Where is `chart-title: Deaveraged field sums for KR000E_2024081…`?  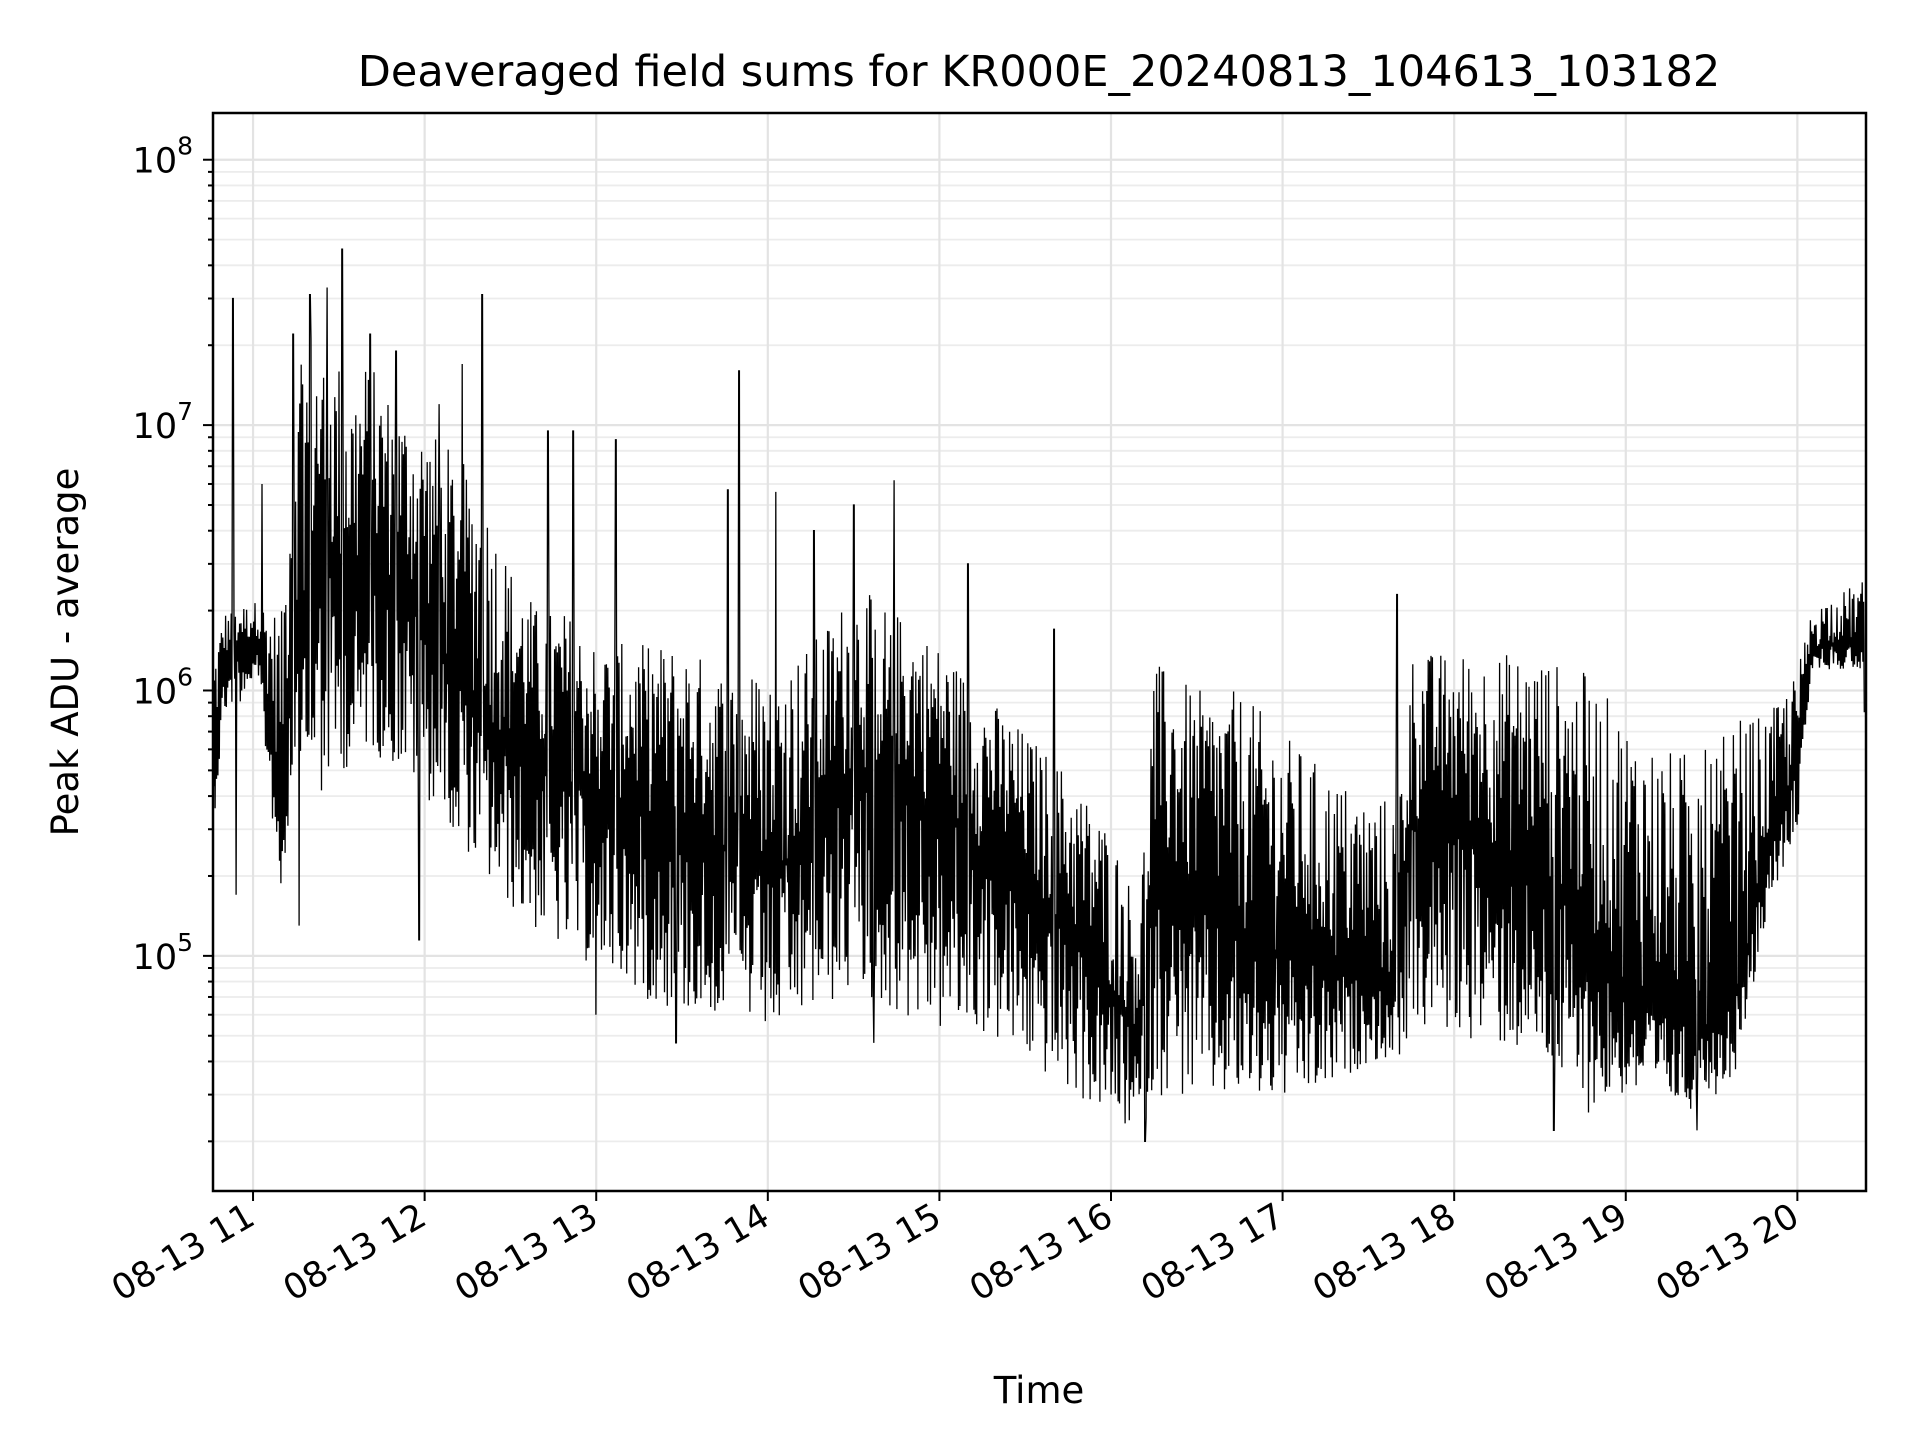
chart-title: Deaveraged field sums for KR000E_2024081… is located at coordinates (1039, 72).